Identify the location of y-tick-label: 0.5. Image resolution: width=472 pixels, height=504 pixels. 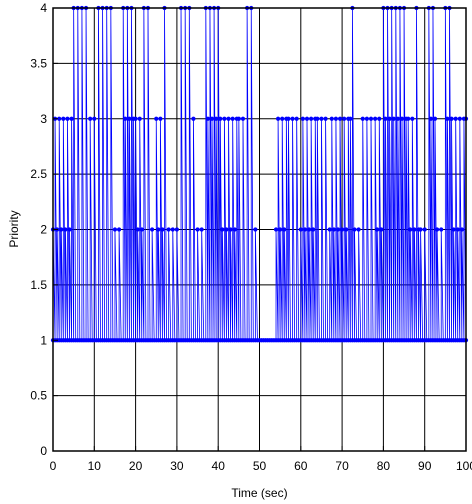
(38, 396).